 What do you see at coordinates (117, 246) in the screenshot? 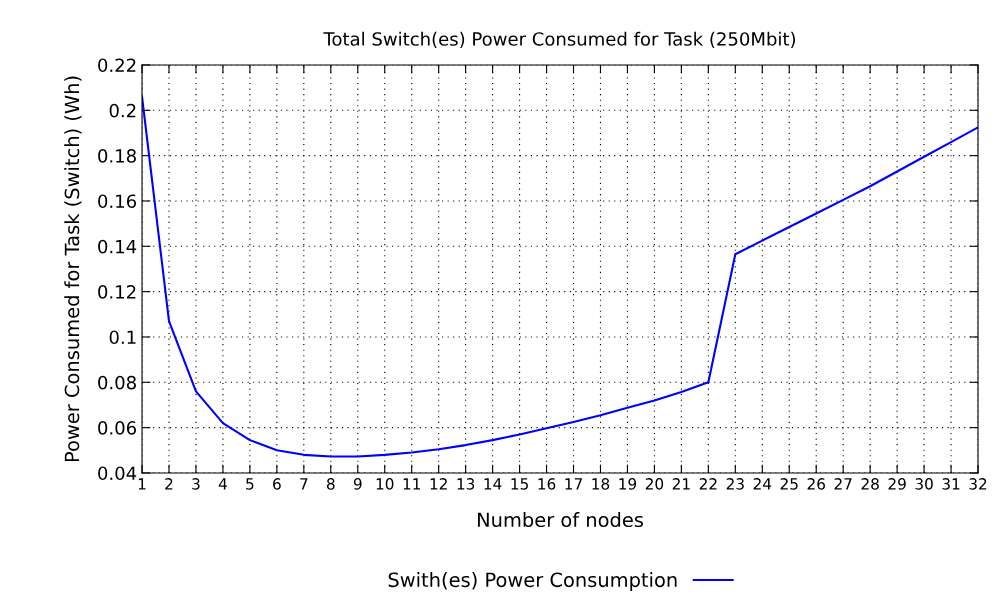
I see `y-tick-label: 0.14` at bounding box center [117, 246].